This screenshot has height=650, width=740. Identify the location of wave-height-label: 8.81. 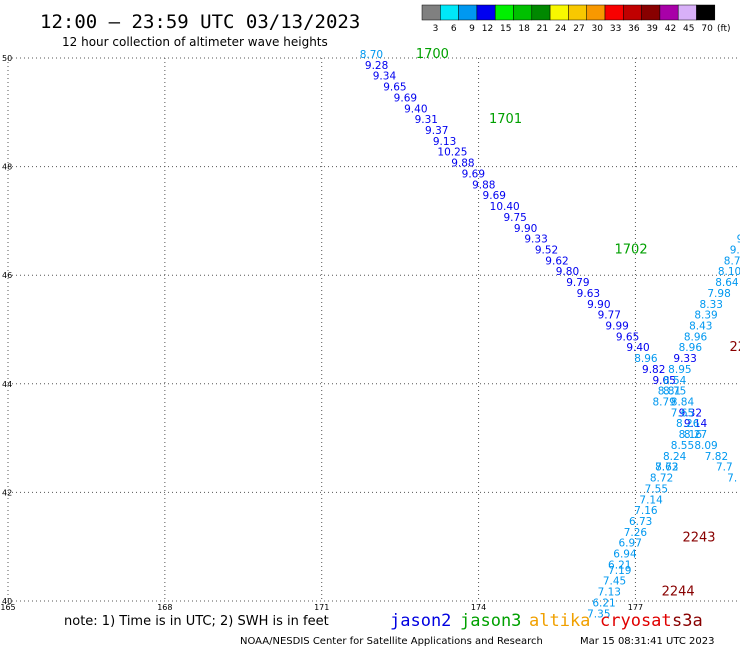
(669, 392).